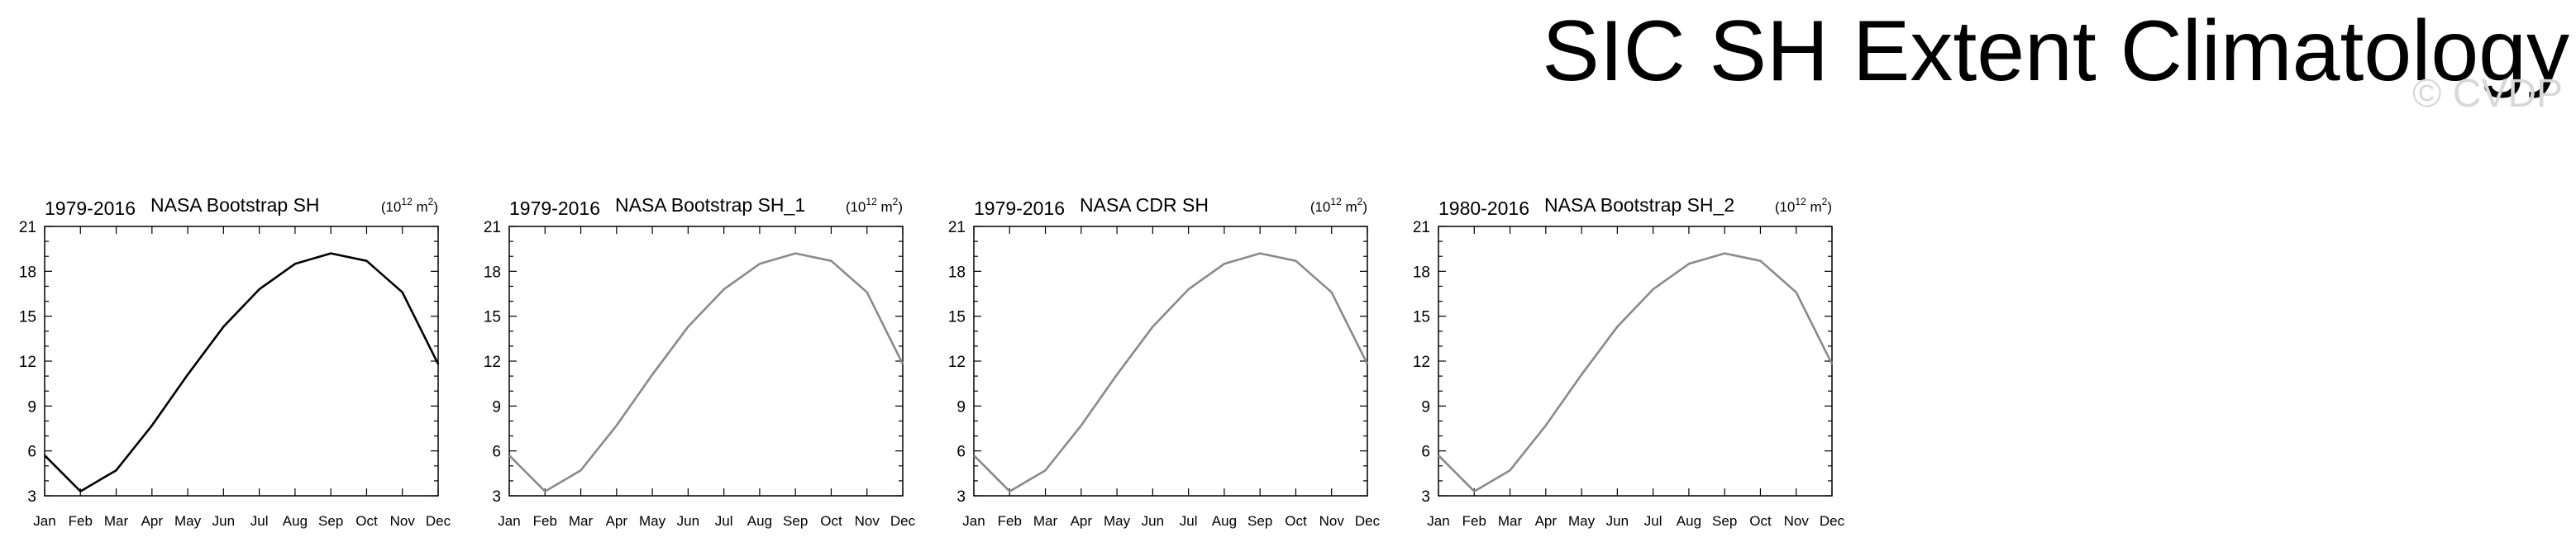 The image size is (2576, 552). I want to click on chart-title: NASA Bootstrap SH_2, so click(1639, 205).